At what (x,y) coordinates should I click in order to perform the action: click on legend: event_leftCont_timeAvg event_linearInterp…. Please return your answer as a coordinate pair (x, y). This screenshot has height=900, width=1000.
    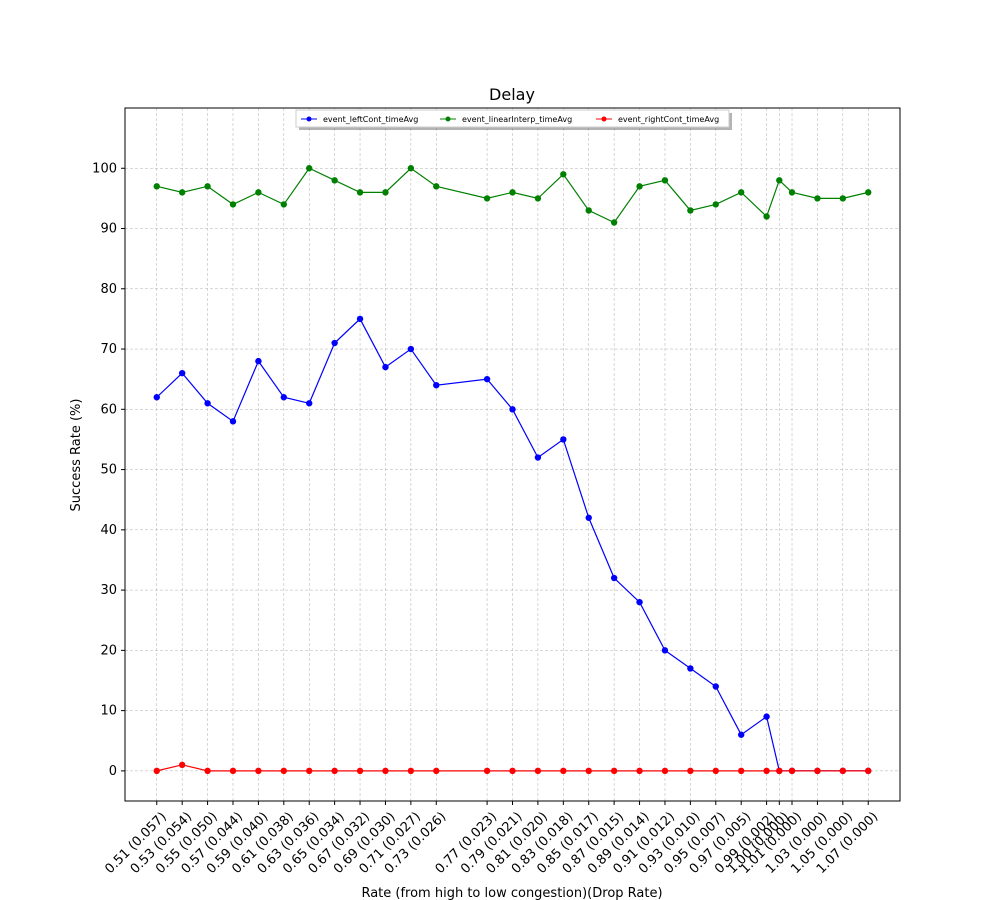
    Looking at the image, I should click on (513, 119).